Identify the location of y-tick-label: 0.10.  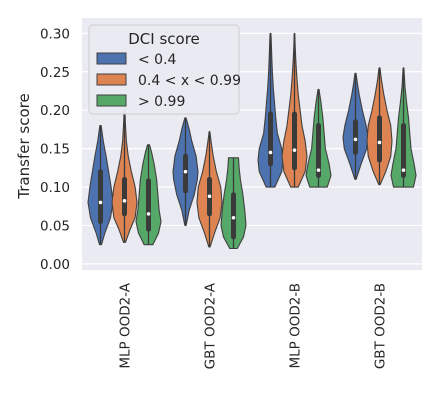
(55, 188).